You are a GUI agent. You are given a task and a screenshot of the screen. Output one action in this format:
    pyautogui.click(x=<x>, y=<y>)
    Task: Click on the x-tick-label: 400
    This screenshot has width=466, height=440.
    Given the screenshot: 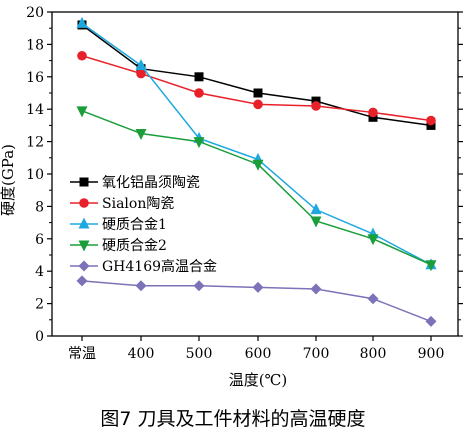 What is the action you would take?
    pyautogui.click(x=141, y=354)
    